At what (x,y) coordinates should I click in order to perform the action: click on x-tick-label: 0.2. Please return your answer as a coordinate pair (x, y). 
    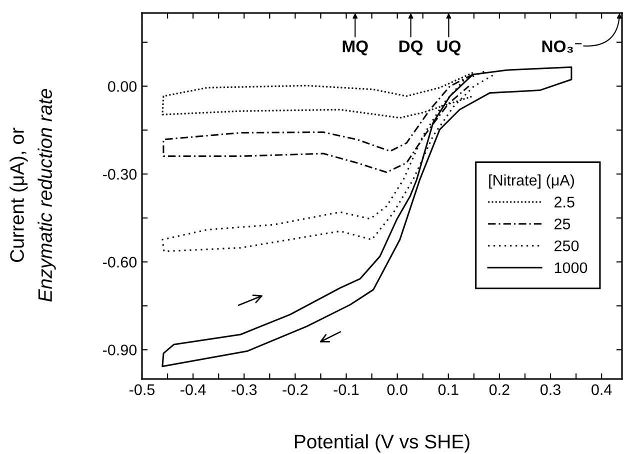
    Looking at the image, I should click on (499, 390).